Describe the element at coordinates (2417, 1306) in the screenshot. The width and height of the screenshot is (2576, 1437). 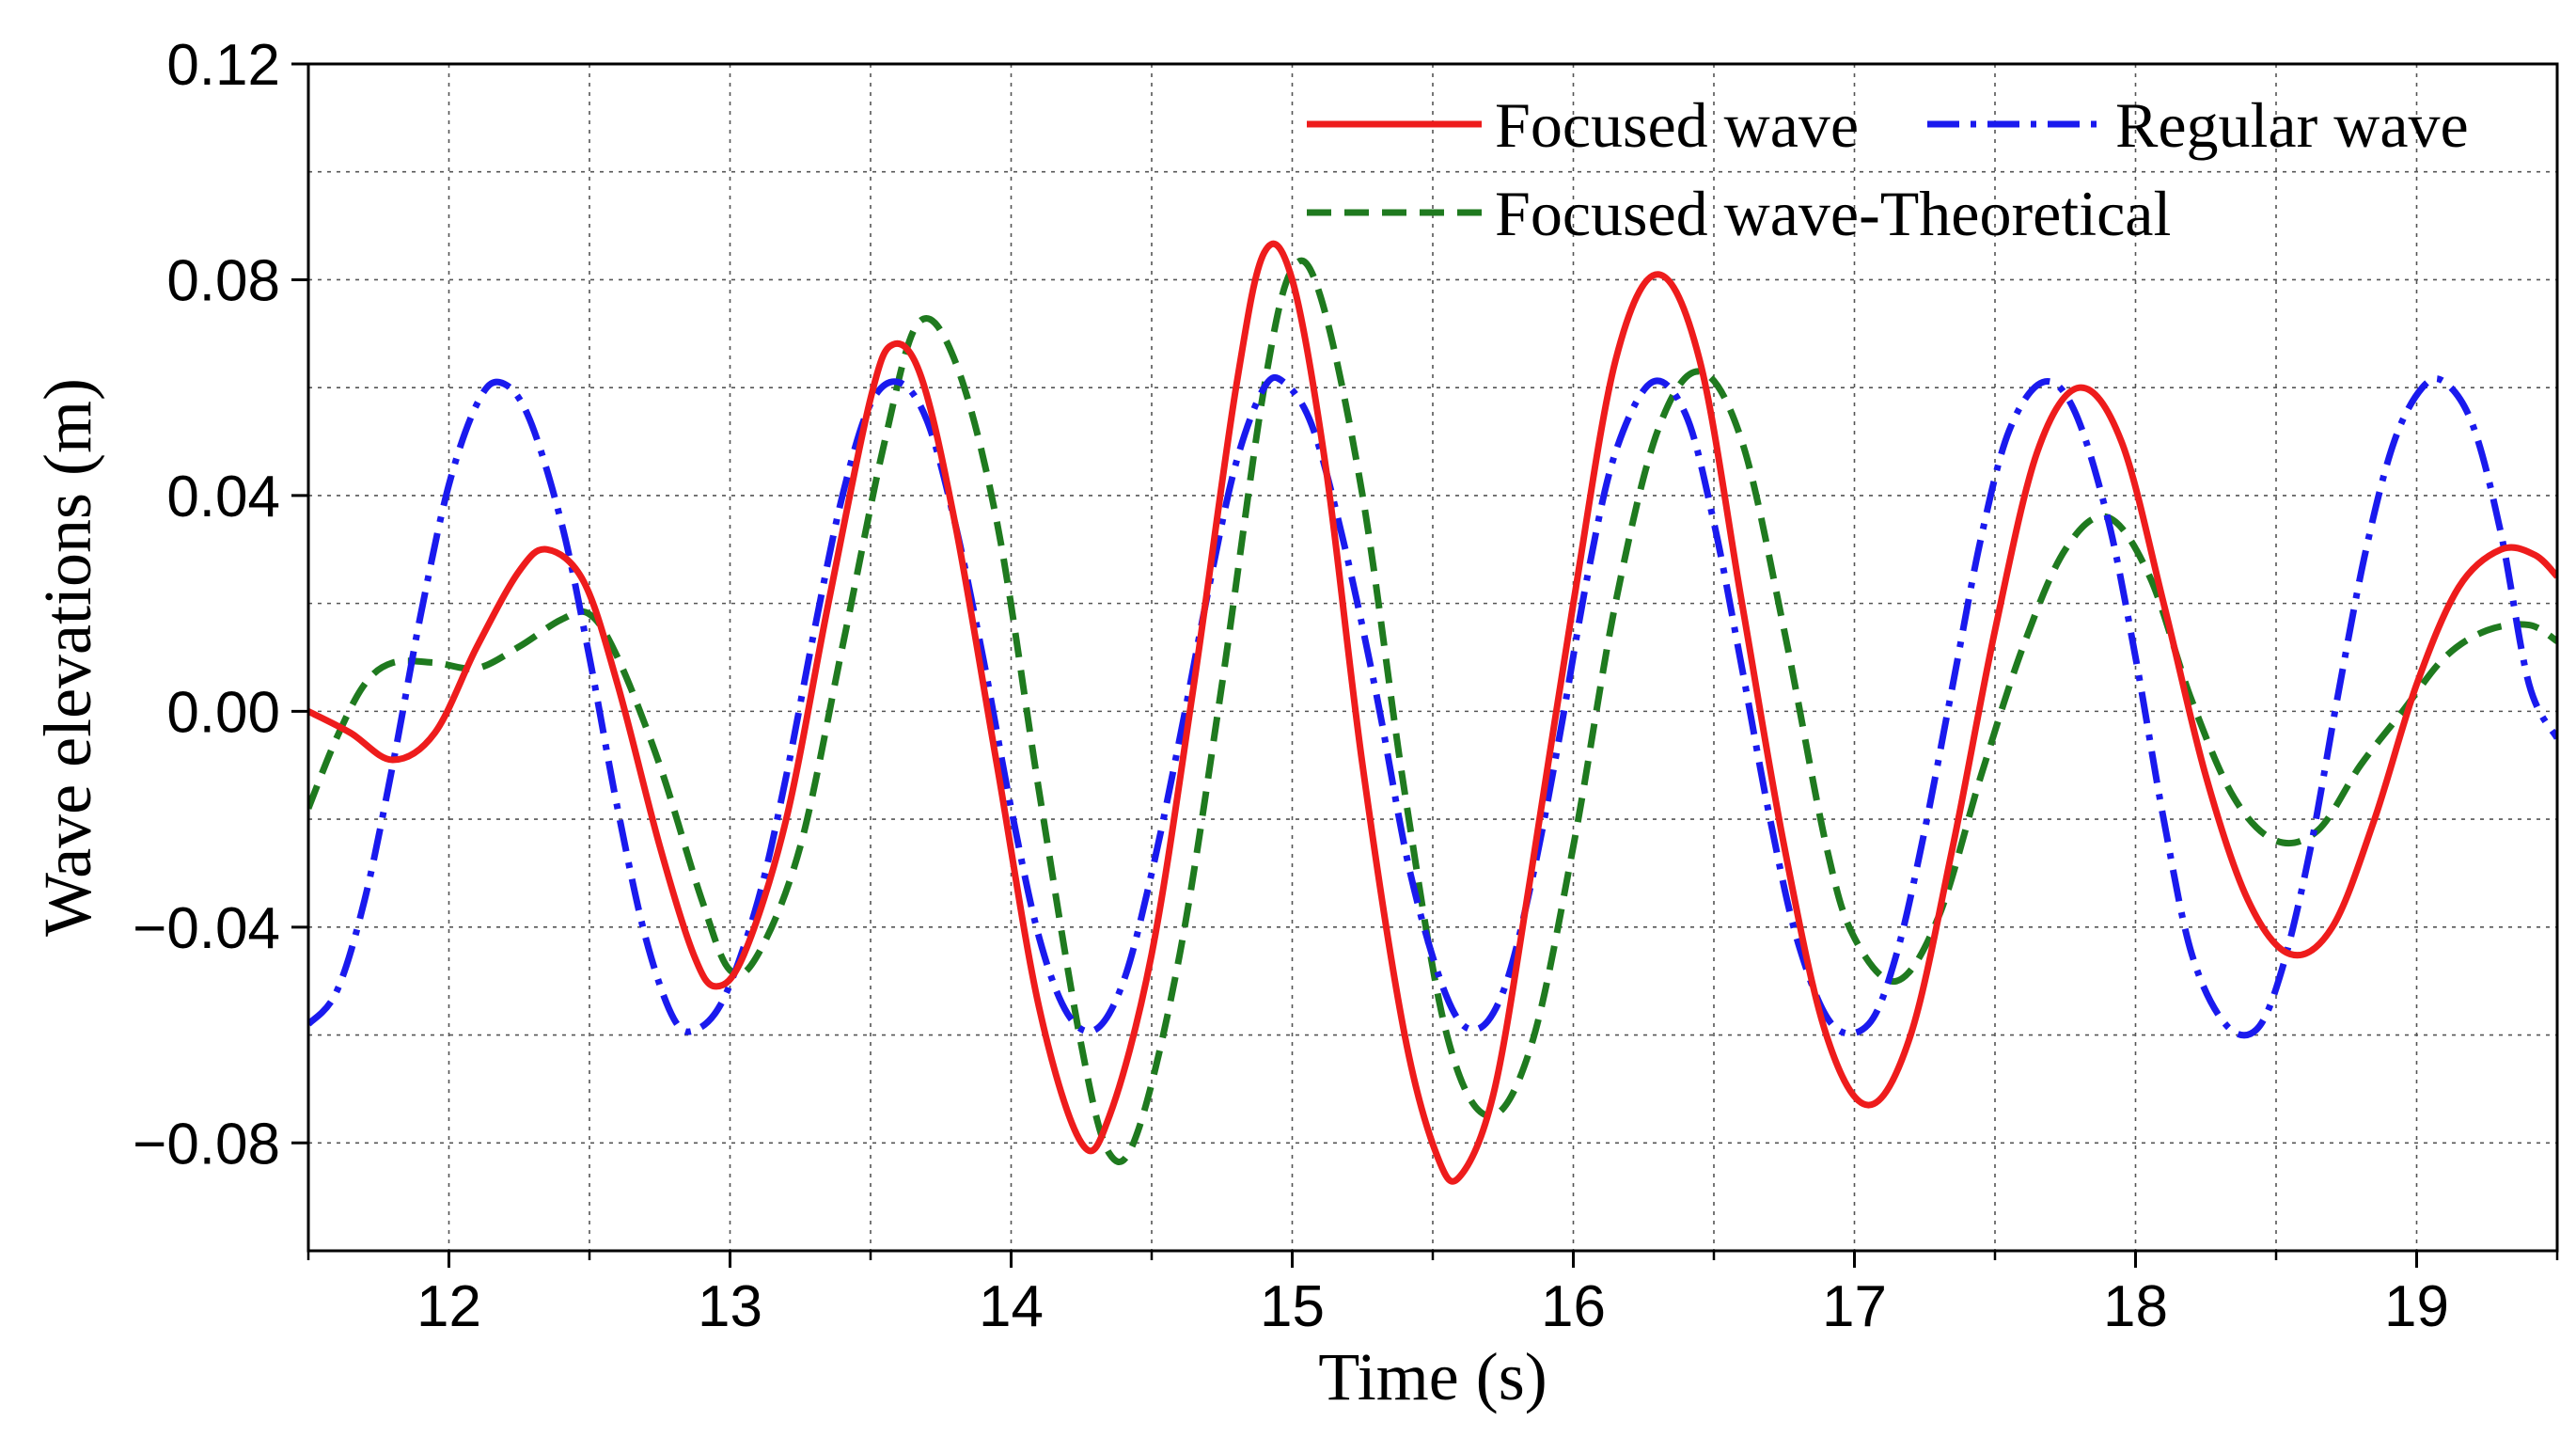
I see `x-tick-label: 19` at that location.